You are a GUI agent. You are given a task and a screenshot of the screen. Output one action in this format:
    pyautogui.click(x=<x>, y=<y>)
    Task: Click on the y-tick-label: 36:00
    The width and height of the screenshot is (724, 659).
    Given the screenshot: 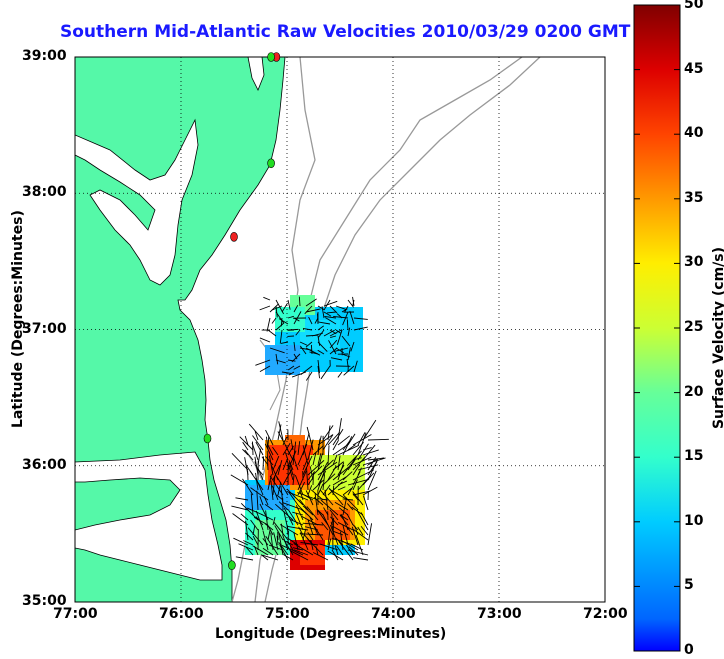 What is the action you would take?
    pyautogui.click(x=44, y=464)
    